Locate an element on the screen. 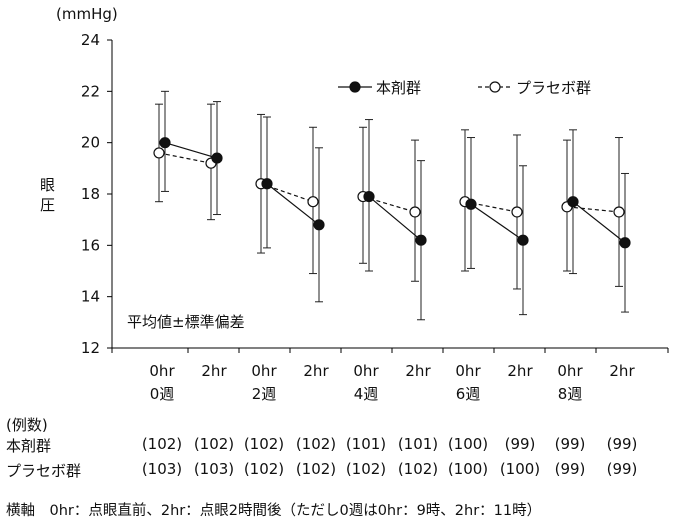  legend-drug-marker is located at coordinates (355, 87).